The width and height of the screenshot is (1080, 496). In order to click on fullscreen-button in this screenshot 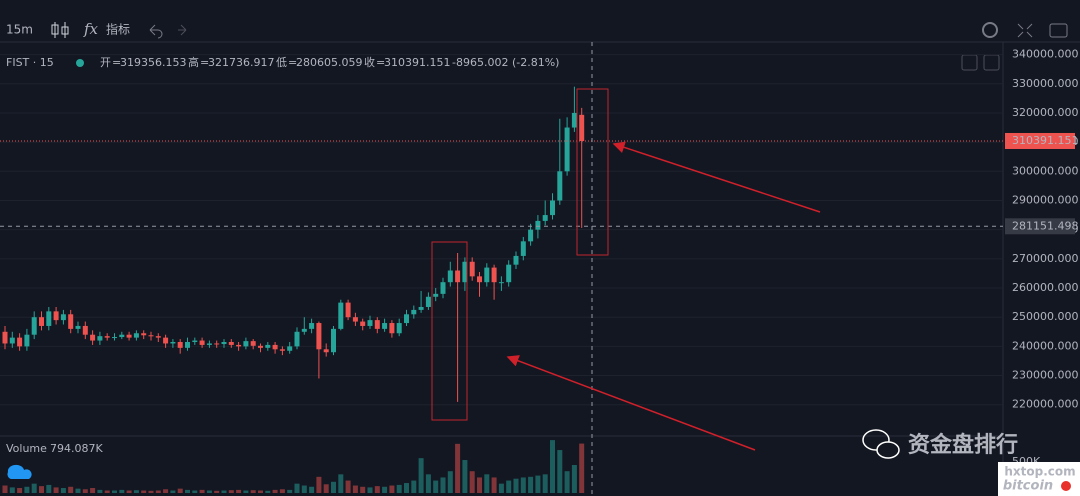, I will do `click(1025, 30)`.